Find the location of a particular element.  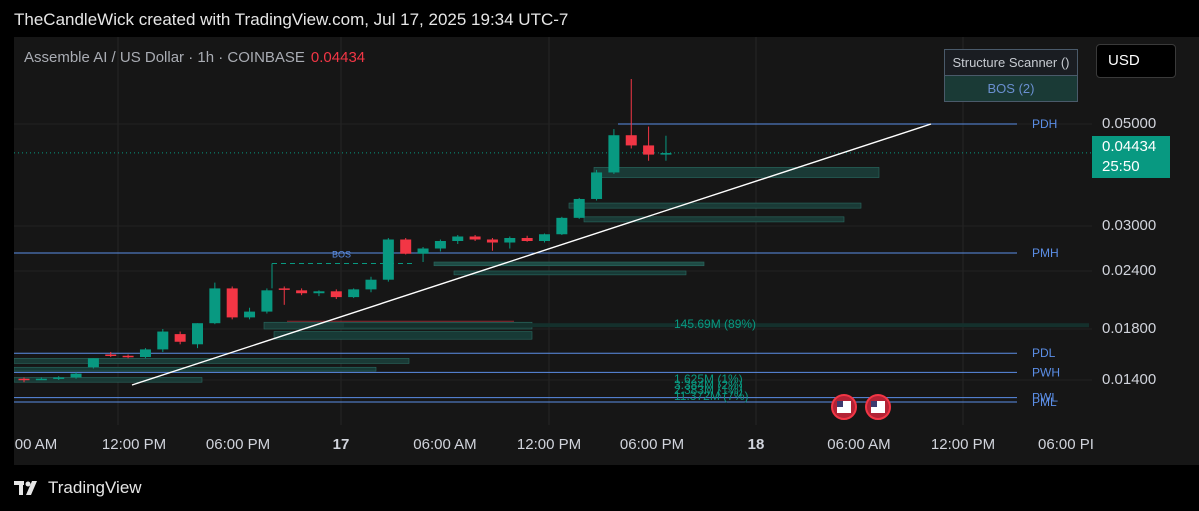

time-tick-5: 12:00 PM is located at coordinates (549, 444).